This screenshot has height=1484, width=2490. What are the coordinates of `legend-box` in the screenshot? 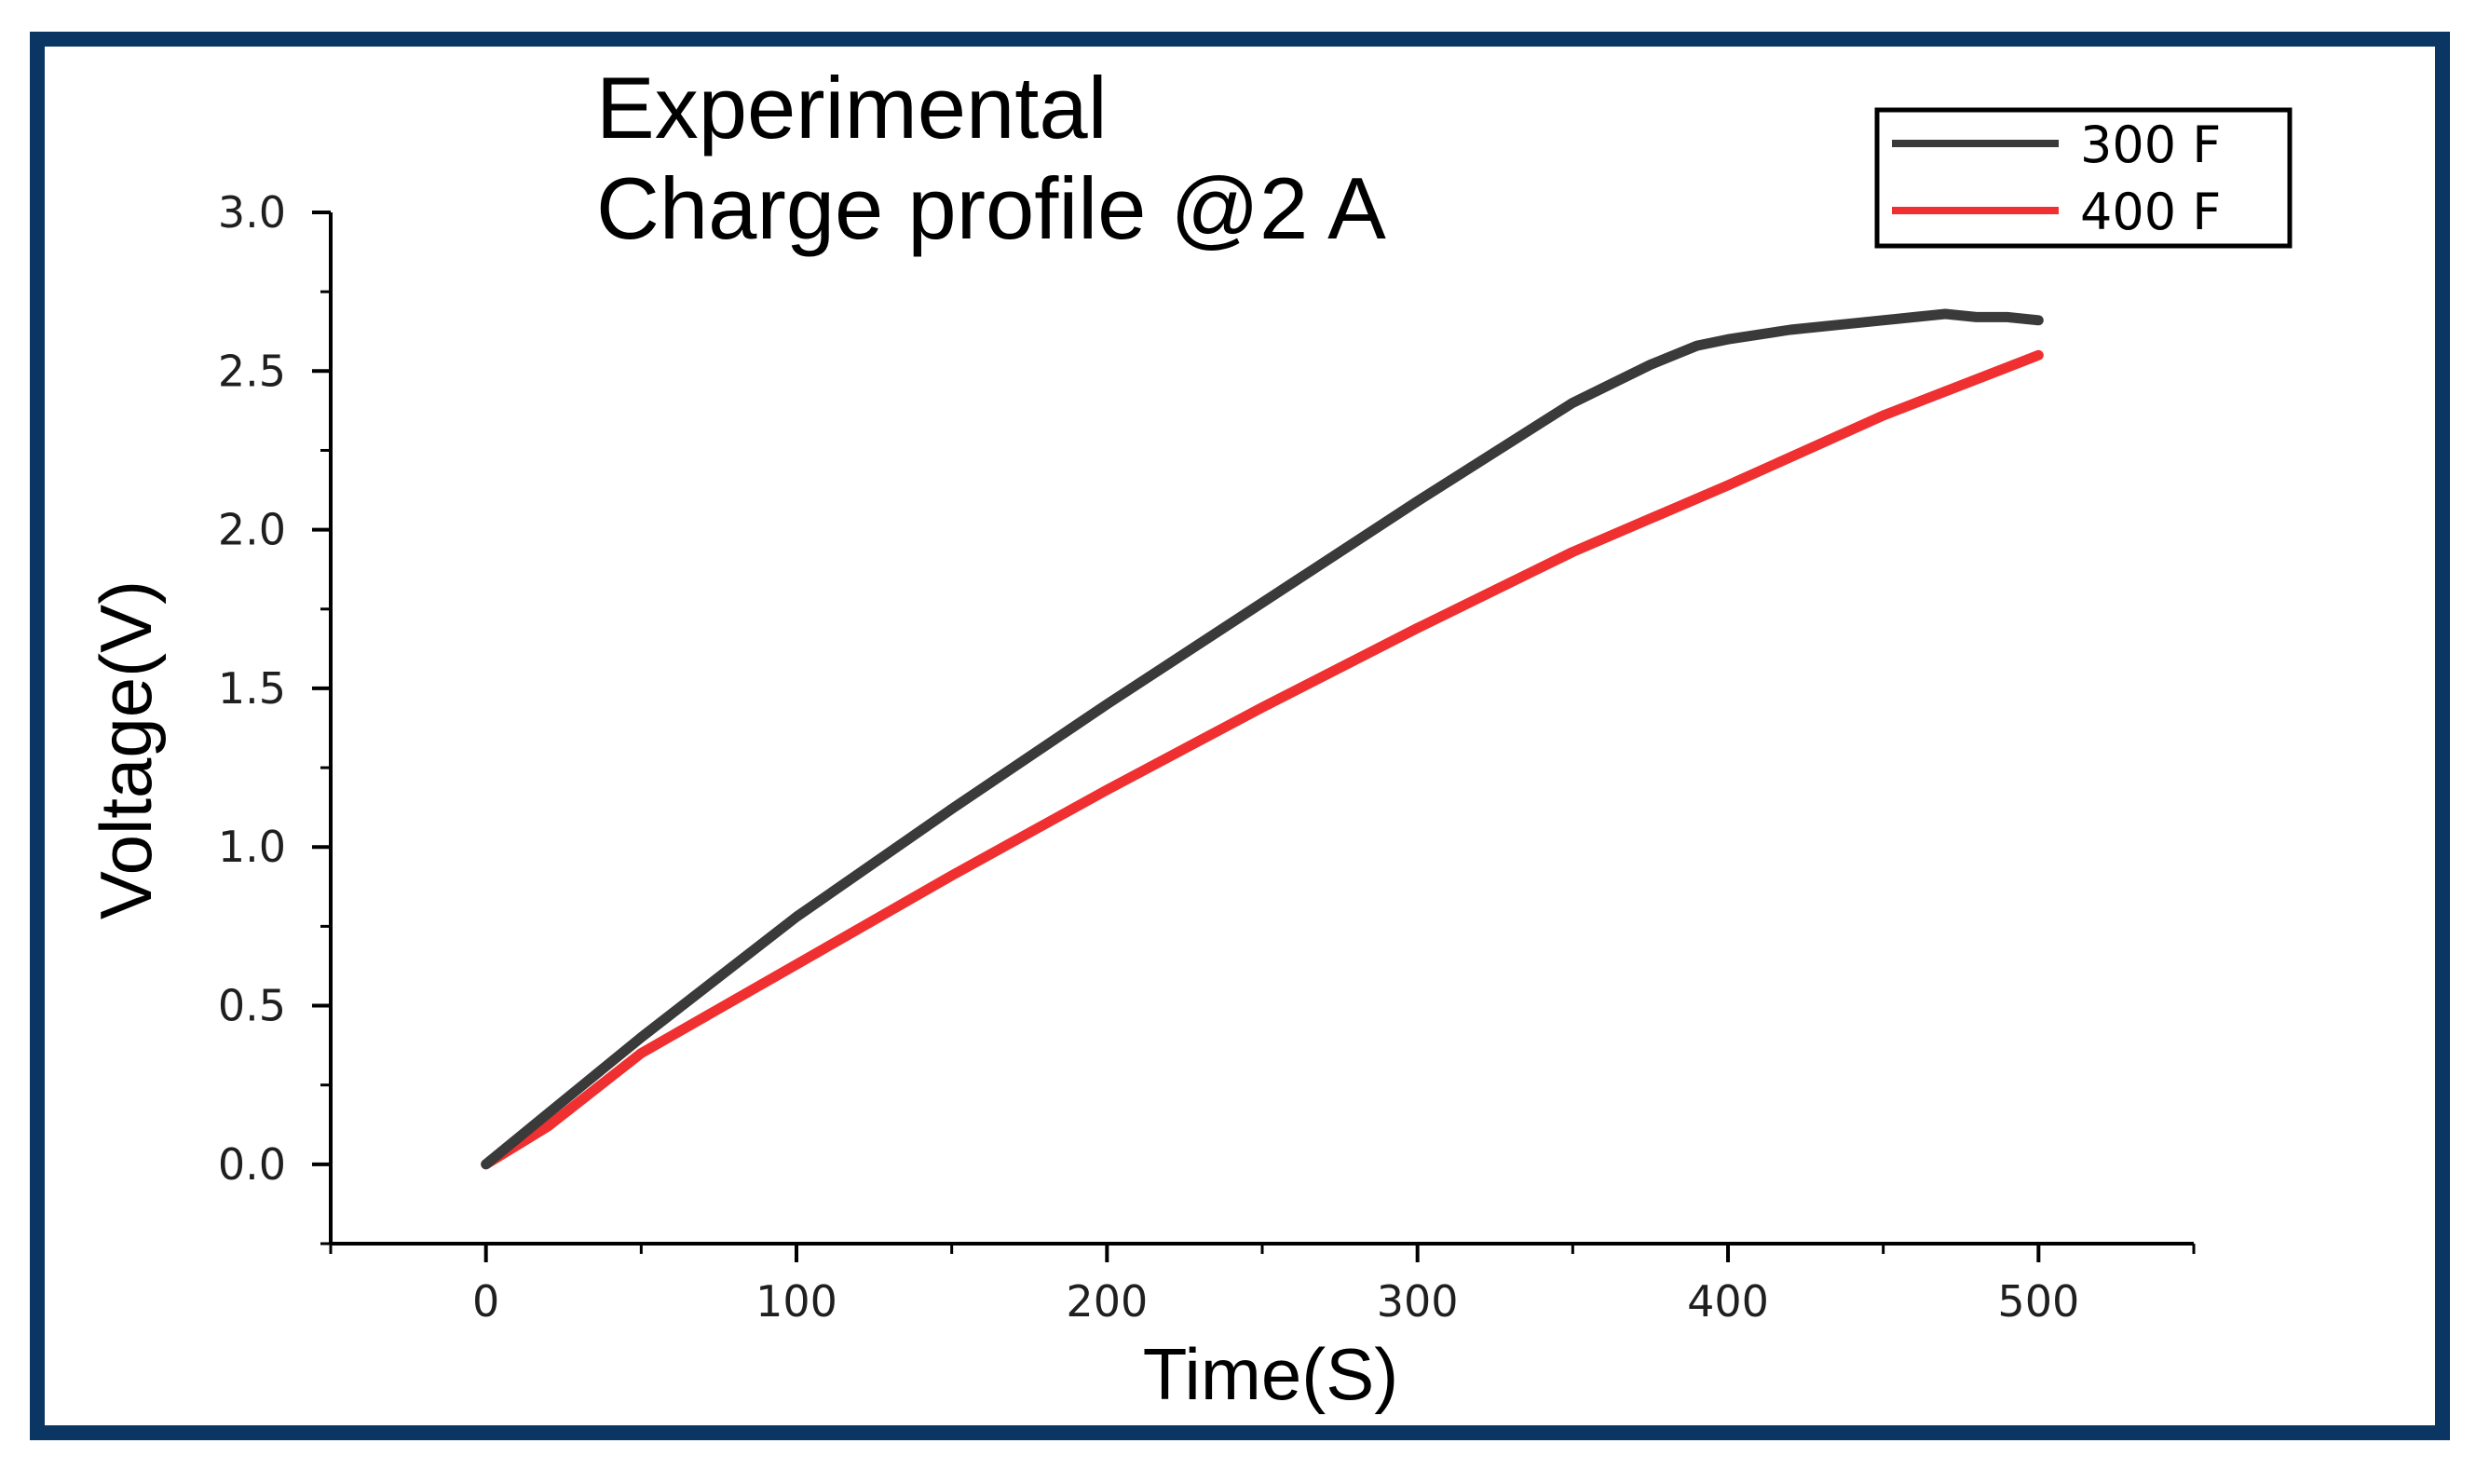 It's located at (2083, 178).